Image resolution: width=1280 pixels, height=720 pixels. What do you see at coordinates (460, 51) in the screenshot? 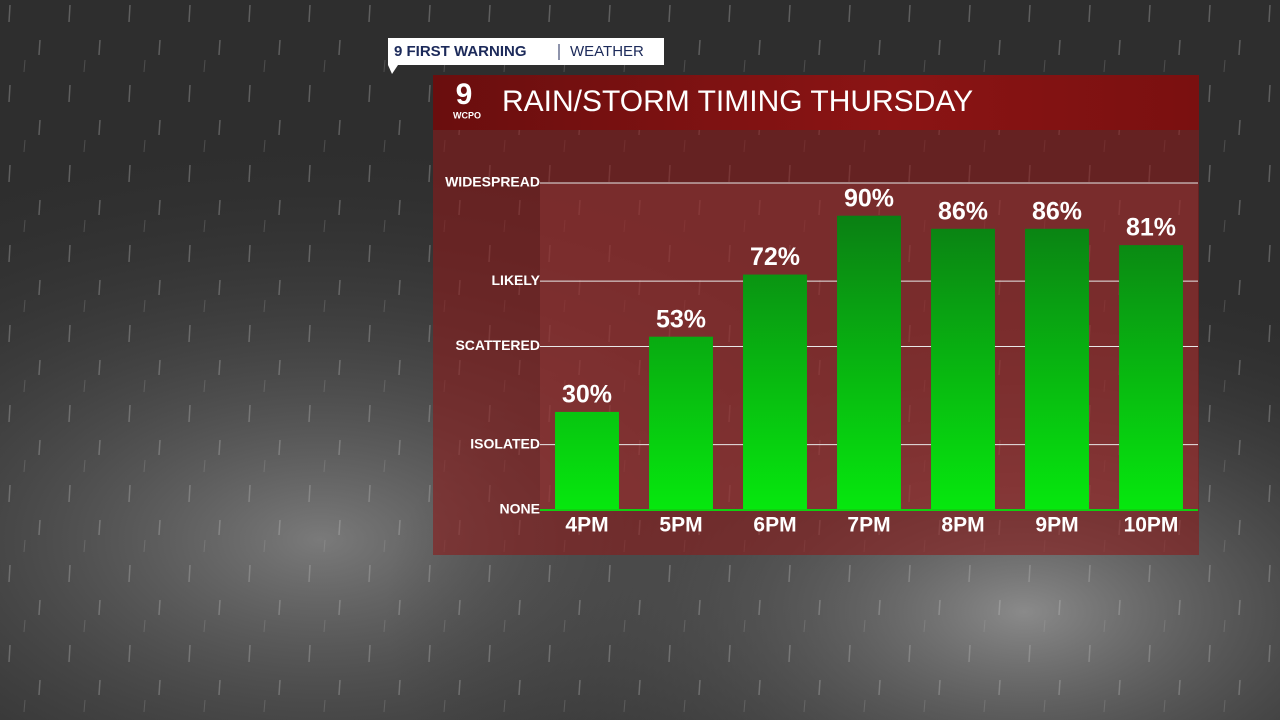
I see `brand: 9 FIRST WARNING` at bounding box center [460, 51].